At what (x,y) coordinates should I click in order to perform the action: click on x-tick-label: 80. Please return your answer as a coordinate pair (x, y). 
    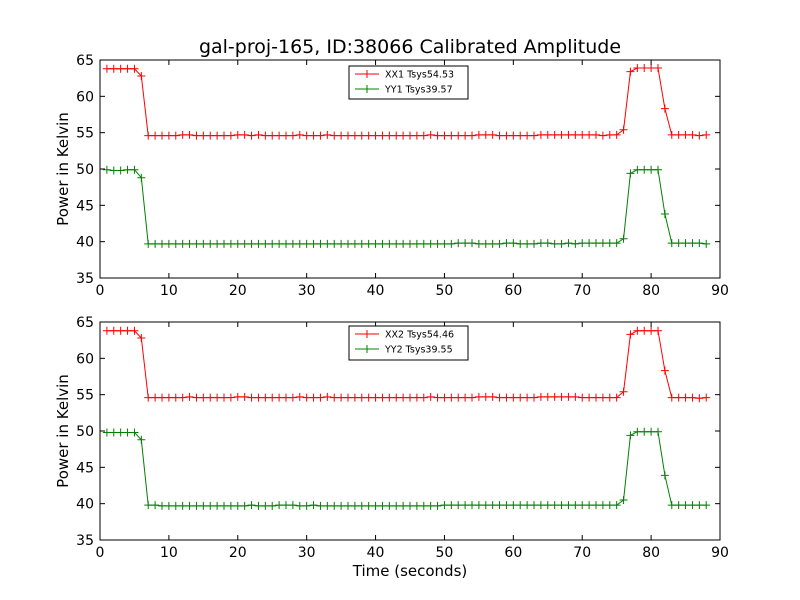
    Looking at the image, I should click on (651, 553).